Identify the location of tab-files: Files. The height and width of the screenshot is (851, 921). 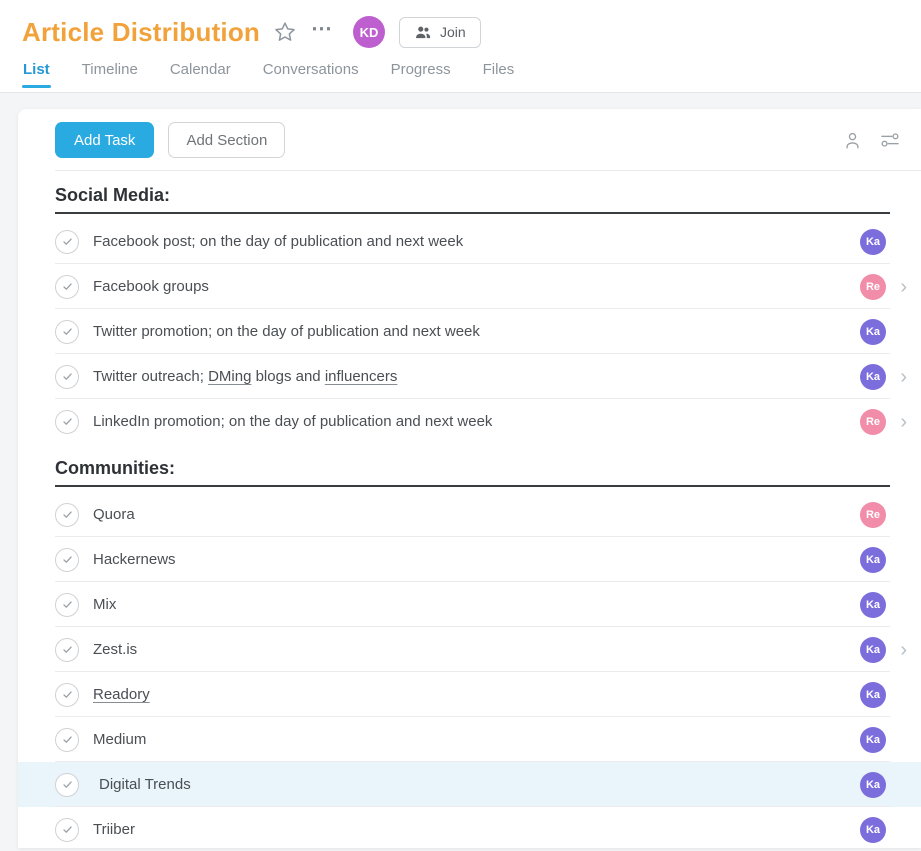
(499, 72).